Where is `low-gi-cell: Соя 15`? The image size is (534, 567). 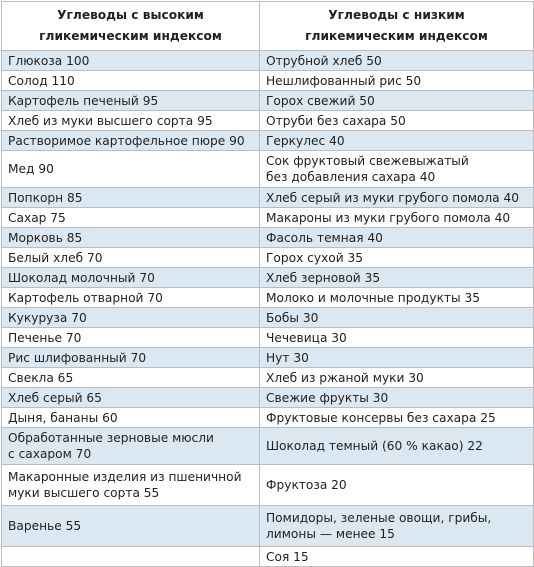
low-gi-cell: Соя 15 is located at coordinates (396, 556).